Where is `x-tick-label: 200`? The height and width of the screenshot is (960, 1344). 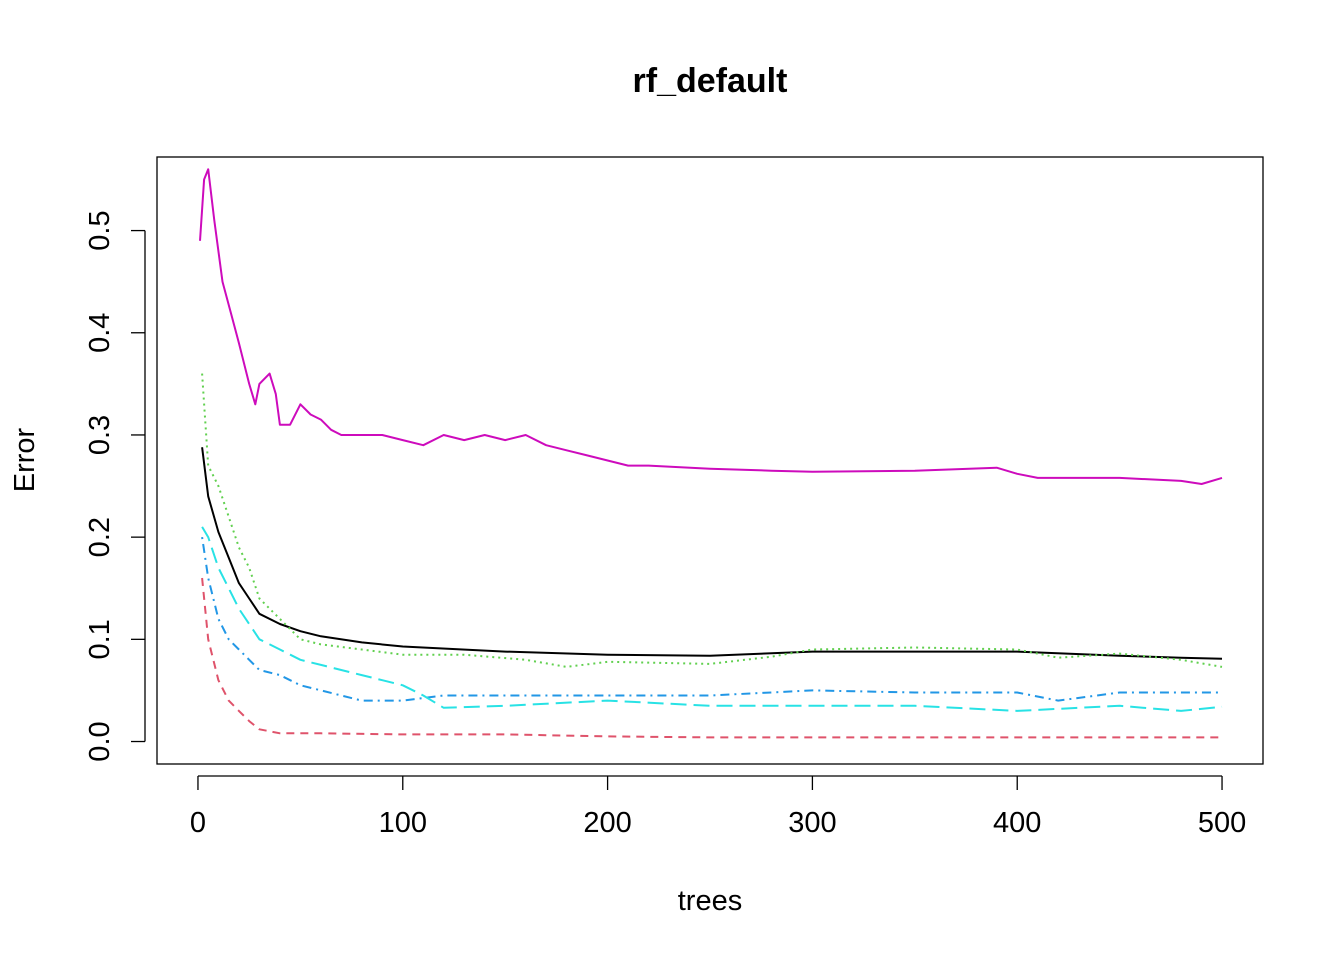 x-tick-label: 200 is located at coordinates (607, 823).